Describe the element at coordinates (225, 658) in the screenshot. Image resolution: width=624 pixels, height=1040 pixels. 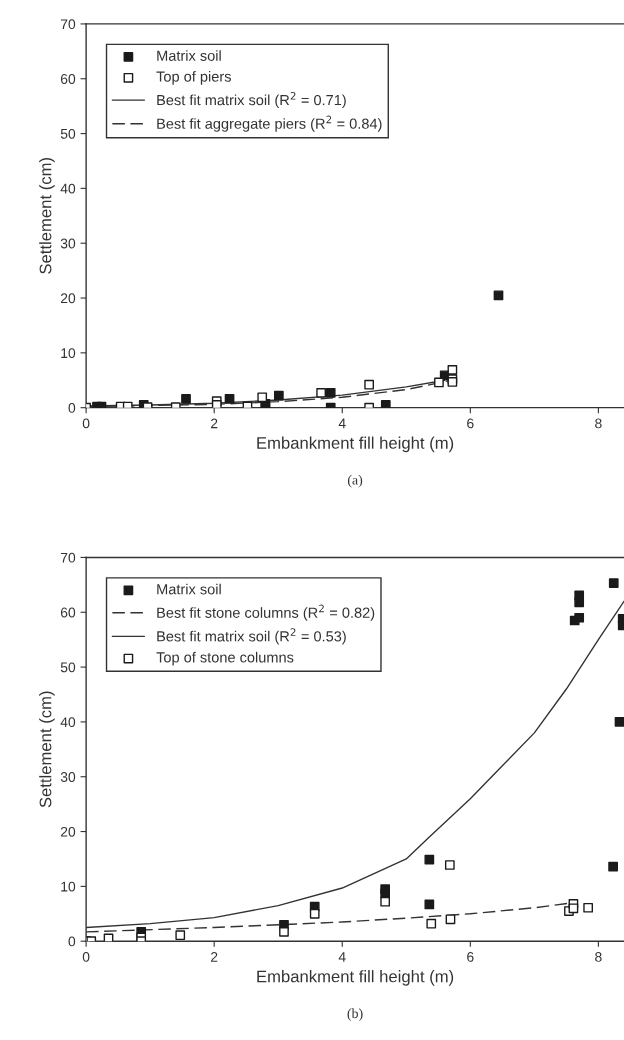
I see `legend-label: Top of stone columns` at that location.